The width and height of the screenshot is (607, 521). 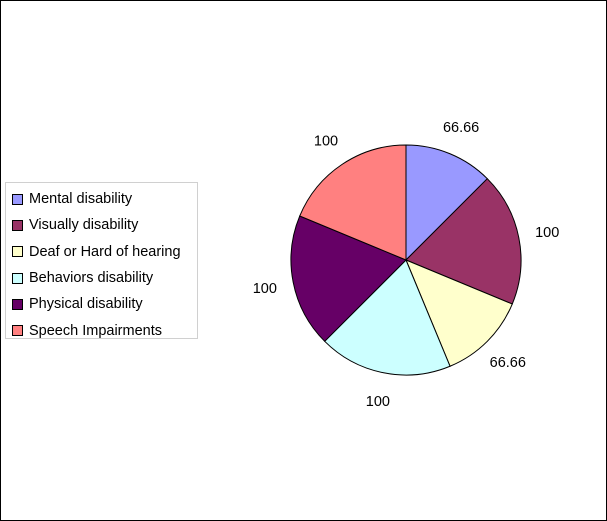 I want to click on data-label-1: 66.66, so click(x=461, y=128).